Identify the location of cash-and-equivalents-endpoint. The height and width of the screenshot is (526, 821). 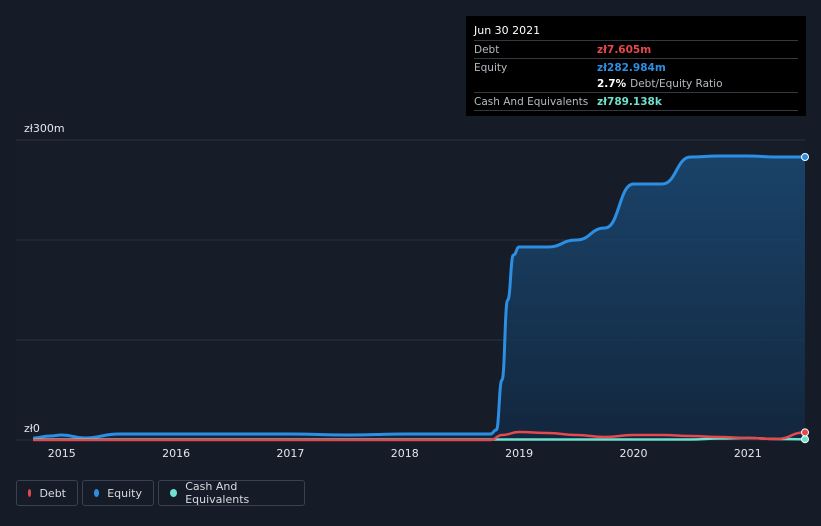
(805, 439).